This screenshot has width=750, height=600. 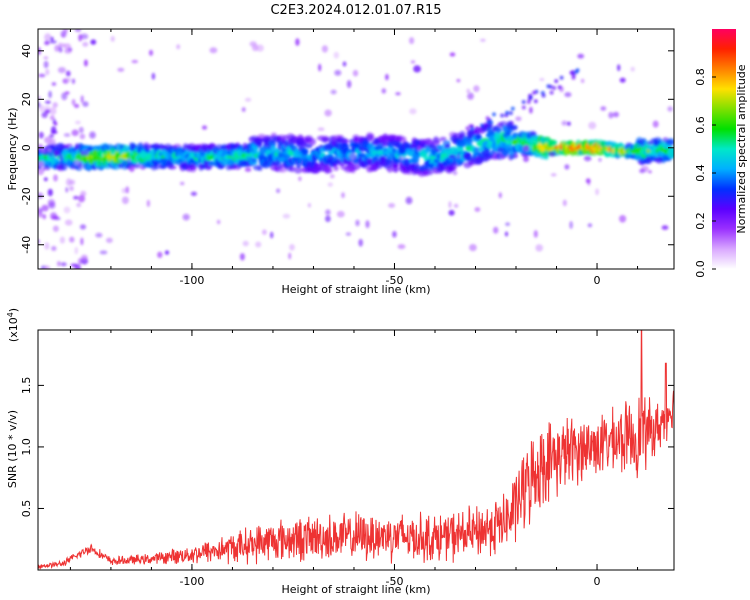 I want to click on colorbar-tick-label: 0.2, so click(x=700, y=221).